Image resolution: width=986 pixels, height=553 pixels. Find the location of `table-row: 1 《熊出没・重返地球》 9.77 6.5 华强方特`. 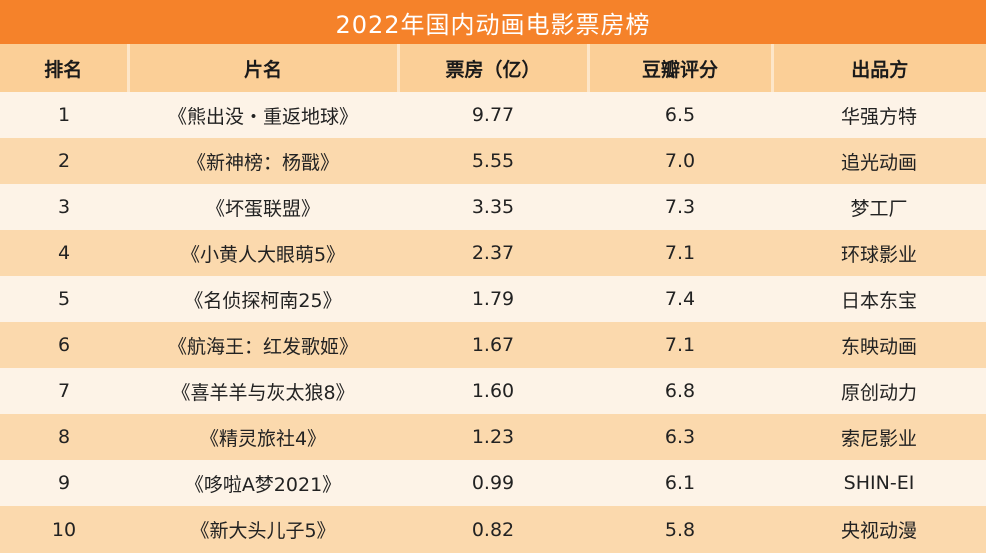

table-row: 1 《熊出没・重返地球》 9.77 6.5 华强方特 is located at coordinates (493, 115).